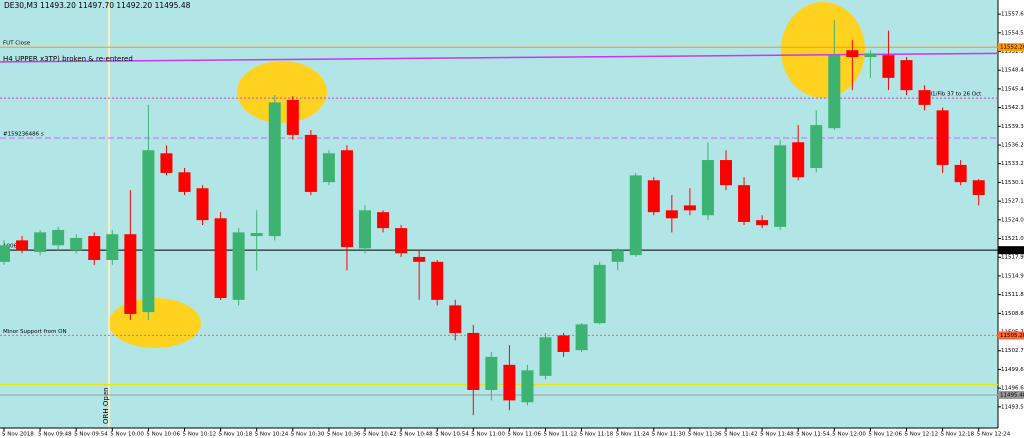 The image size is (1024, 438). I want to click on price-box-label: 11519.10, so click(1012, 251).